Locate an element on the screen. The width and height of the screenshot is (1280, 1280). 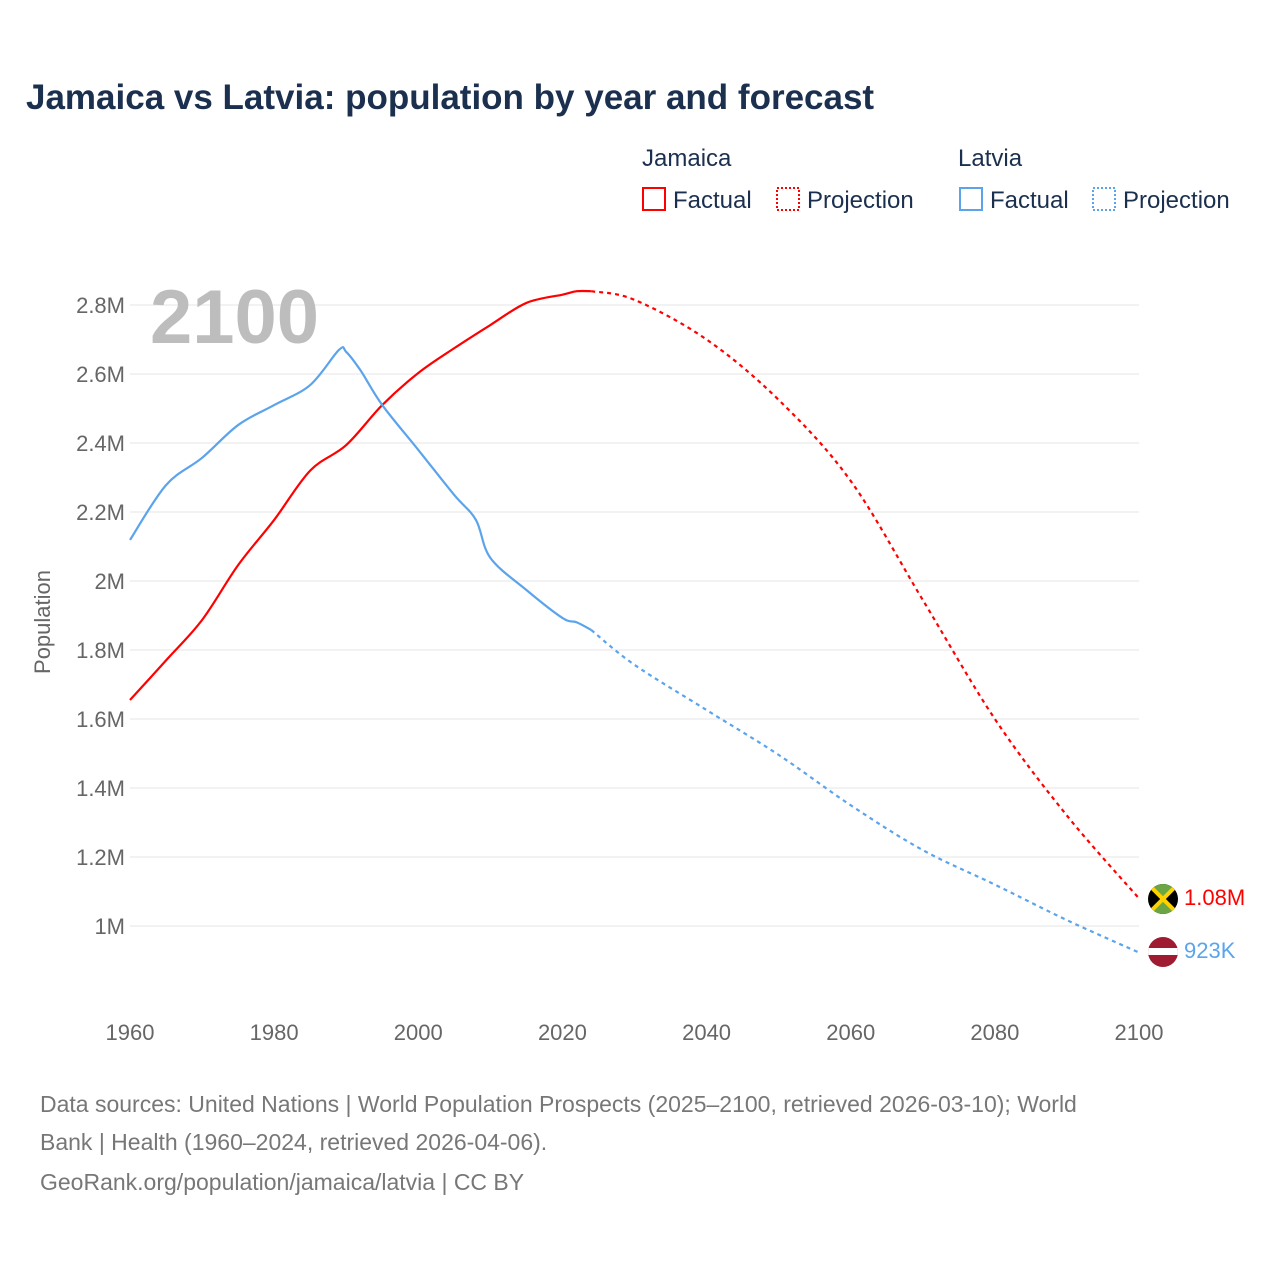
legend-jamaica-factual: Factual is located at coordinates (712, 200).